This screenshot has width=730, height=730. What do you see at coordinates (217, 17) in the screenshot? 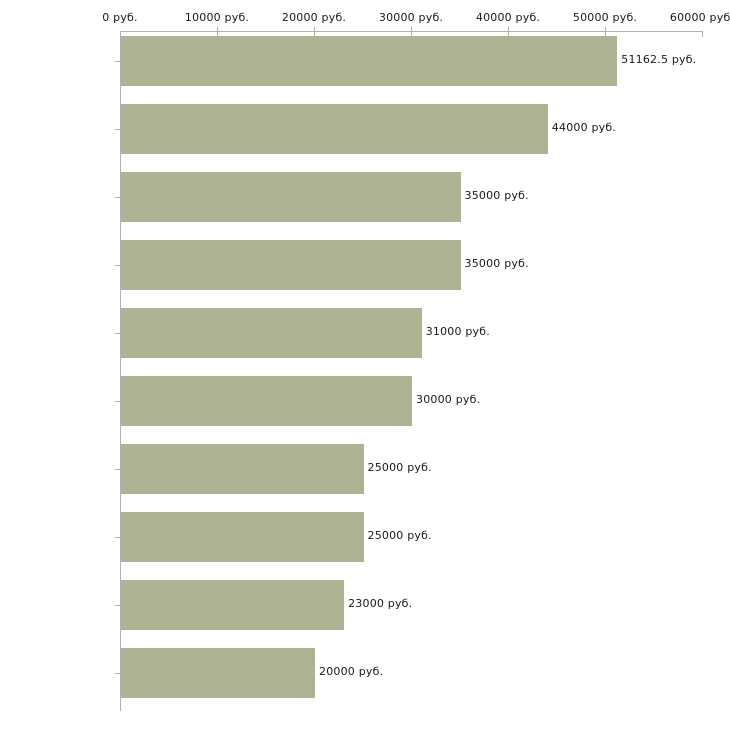
I see `x-axis-tick-label: 10000 руб.` at bounding box center [217, 17].